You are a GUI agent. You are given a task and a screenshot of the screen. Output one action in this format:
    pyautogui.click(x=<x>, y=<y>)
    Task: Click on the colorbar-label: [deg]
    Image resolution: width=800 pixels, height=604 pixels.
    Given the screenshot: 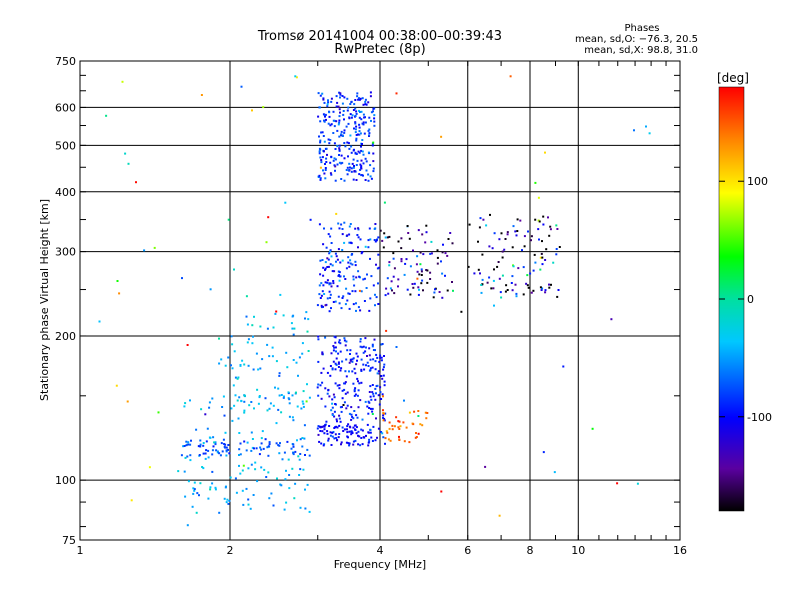 What is the action you would take?
    pyautogui.click(x=733, y=78)
    